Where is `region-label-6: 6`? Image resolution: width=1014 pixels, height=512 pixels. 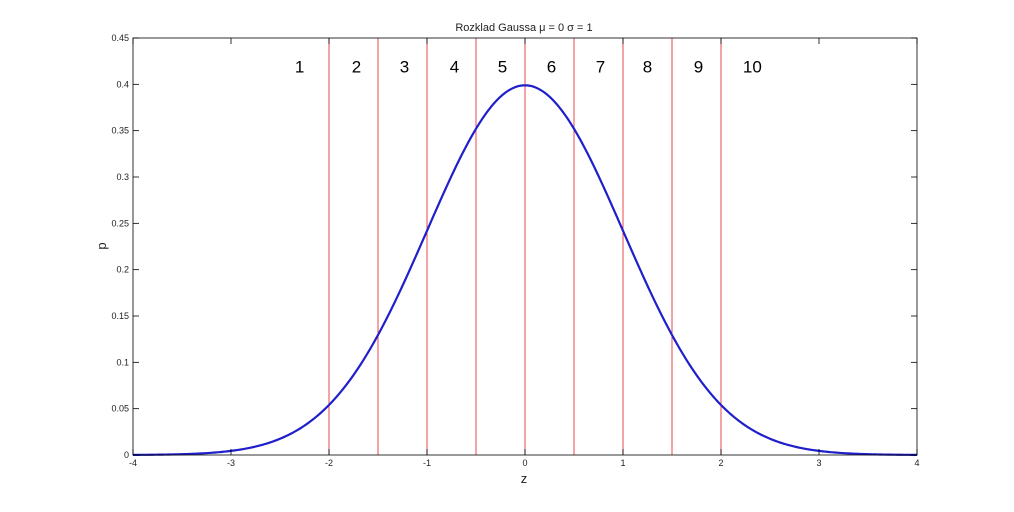
region-label-6: 6 is located at coordinates (551, 66).